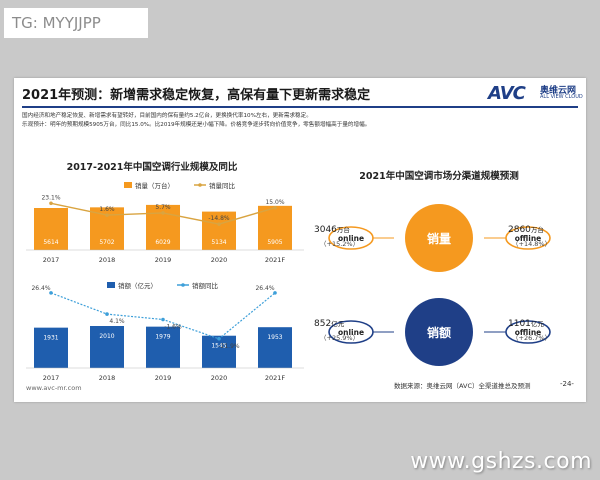  I want to click on legend-label-value-yoy: 销额同比, so click(205, 285).